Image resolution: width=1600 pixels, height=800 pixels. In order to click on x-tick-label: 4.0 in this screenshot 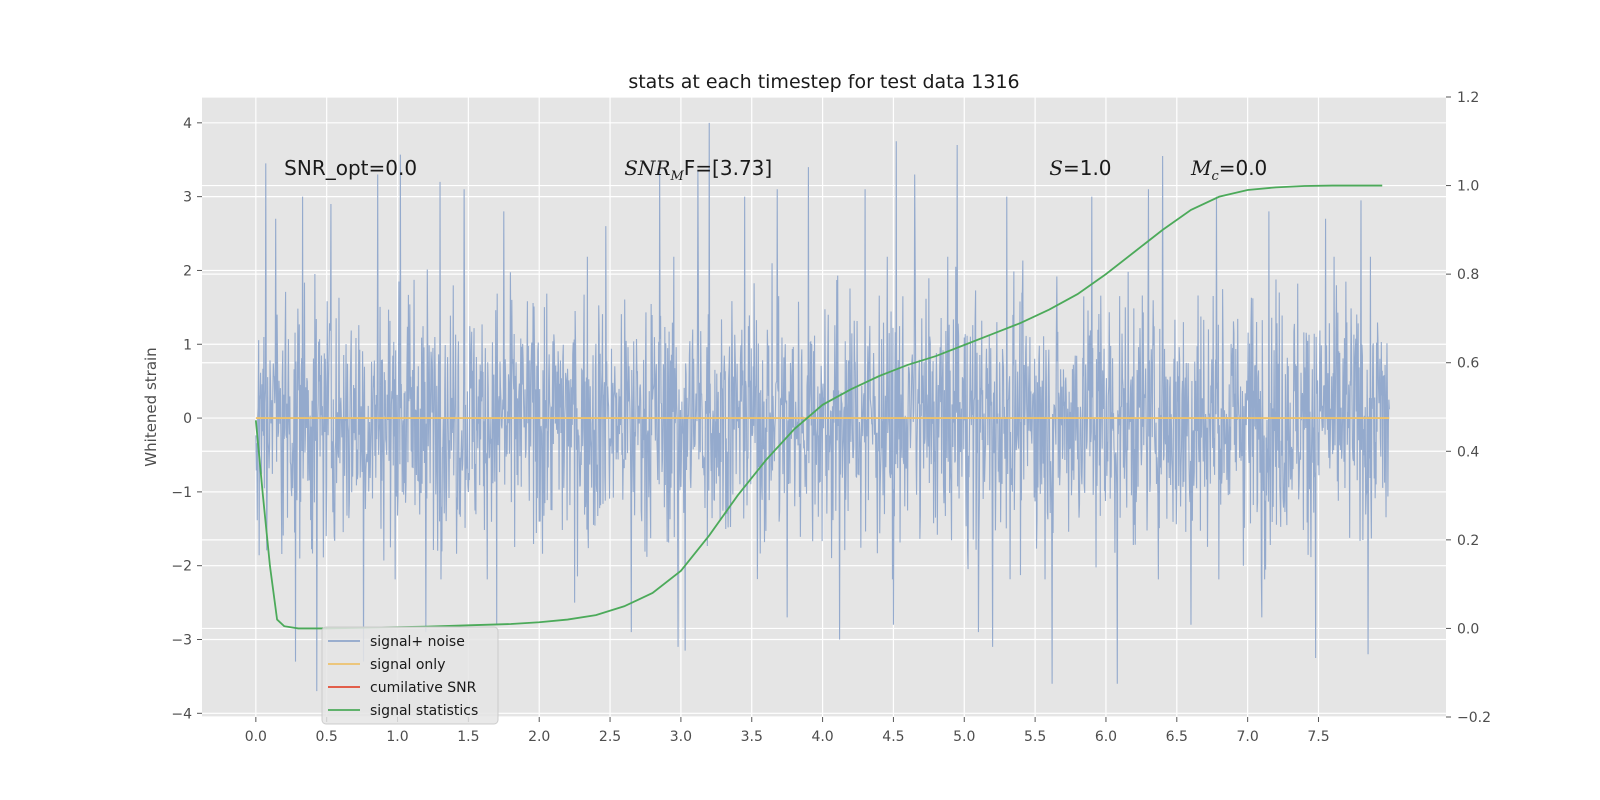, I will do `click(822, 737)`.